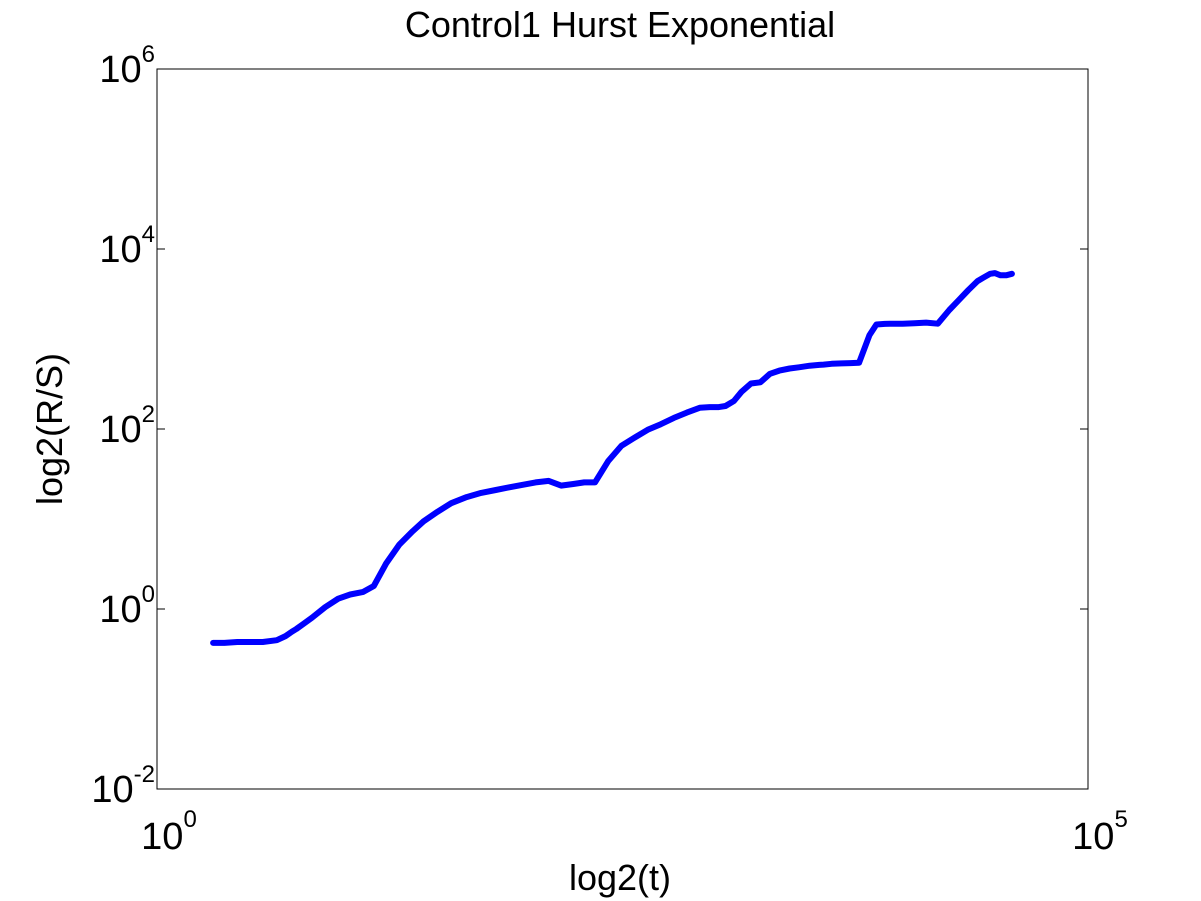  I want to click on y-tick-label-1: 10⁰, so click(127, 606).